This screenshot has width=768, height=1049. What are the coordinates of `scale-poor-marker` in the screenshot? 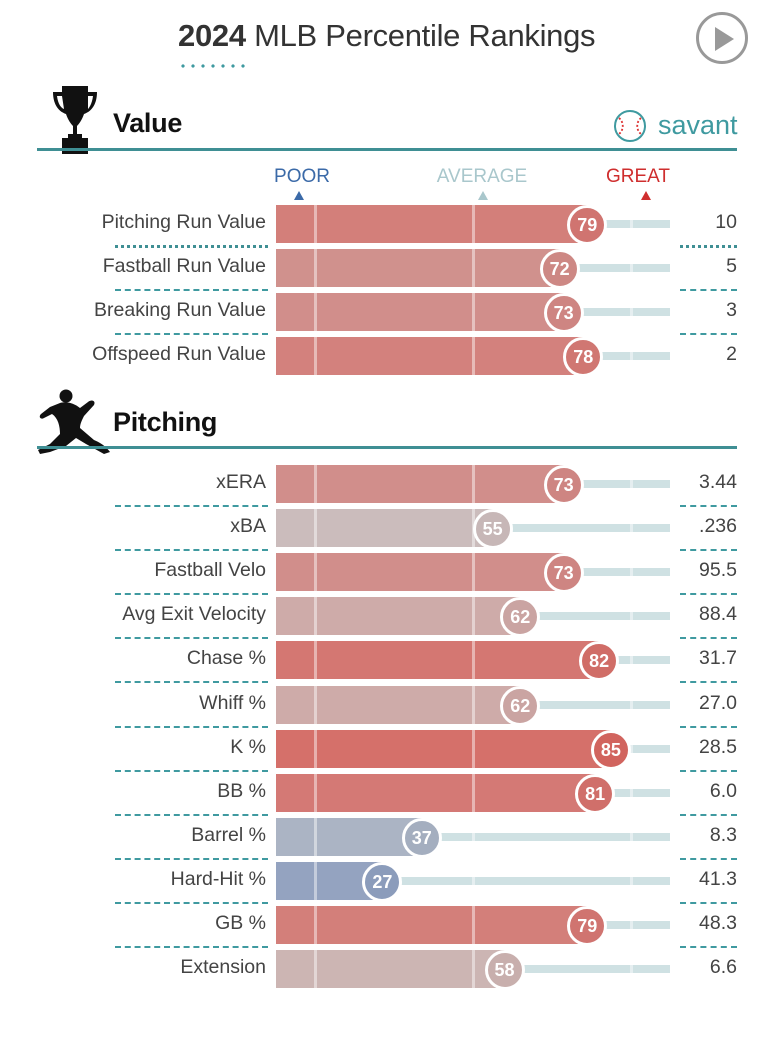 It's located at (299, 195).